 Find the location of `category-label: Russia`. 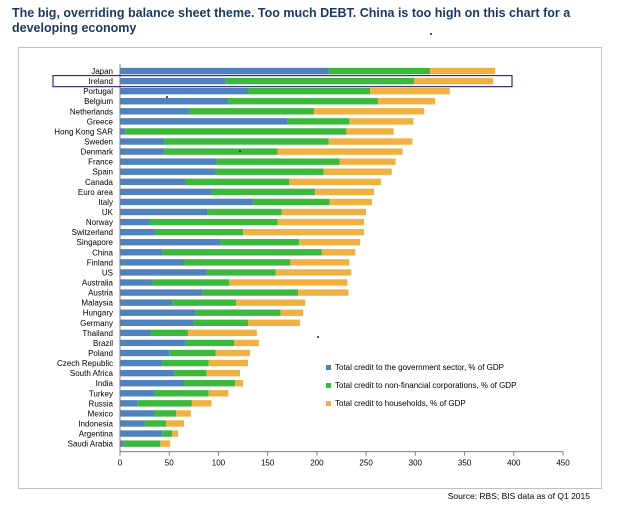

category-label: Russia is located at coordinates (101, 403).